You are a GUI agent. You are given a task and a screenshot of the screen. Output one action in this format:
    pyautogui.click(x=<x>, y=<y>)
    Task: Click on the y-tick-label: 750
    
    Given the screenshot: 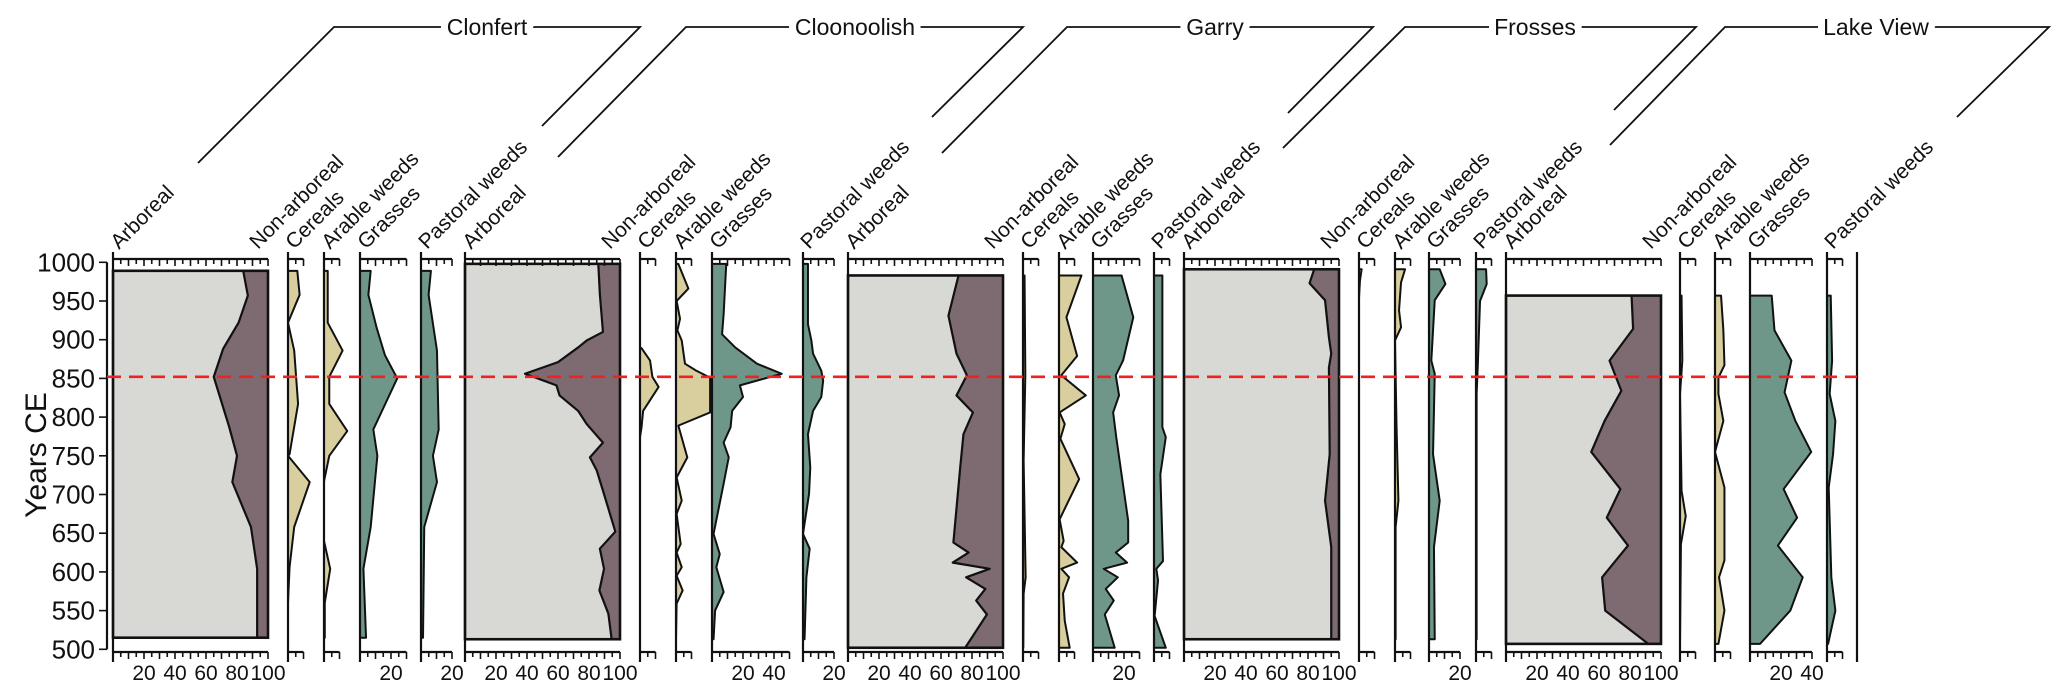 What is the action you would take?
    pyautogui.click(x=73, y=456)
    